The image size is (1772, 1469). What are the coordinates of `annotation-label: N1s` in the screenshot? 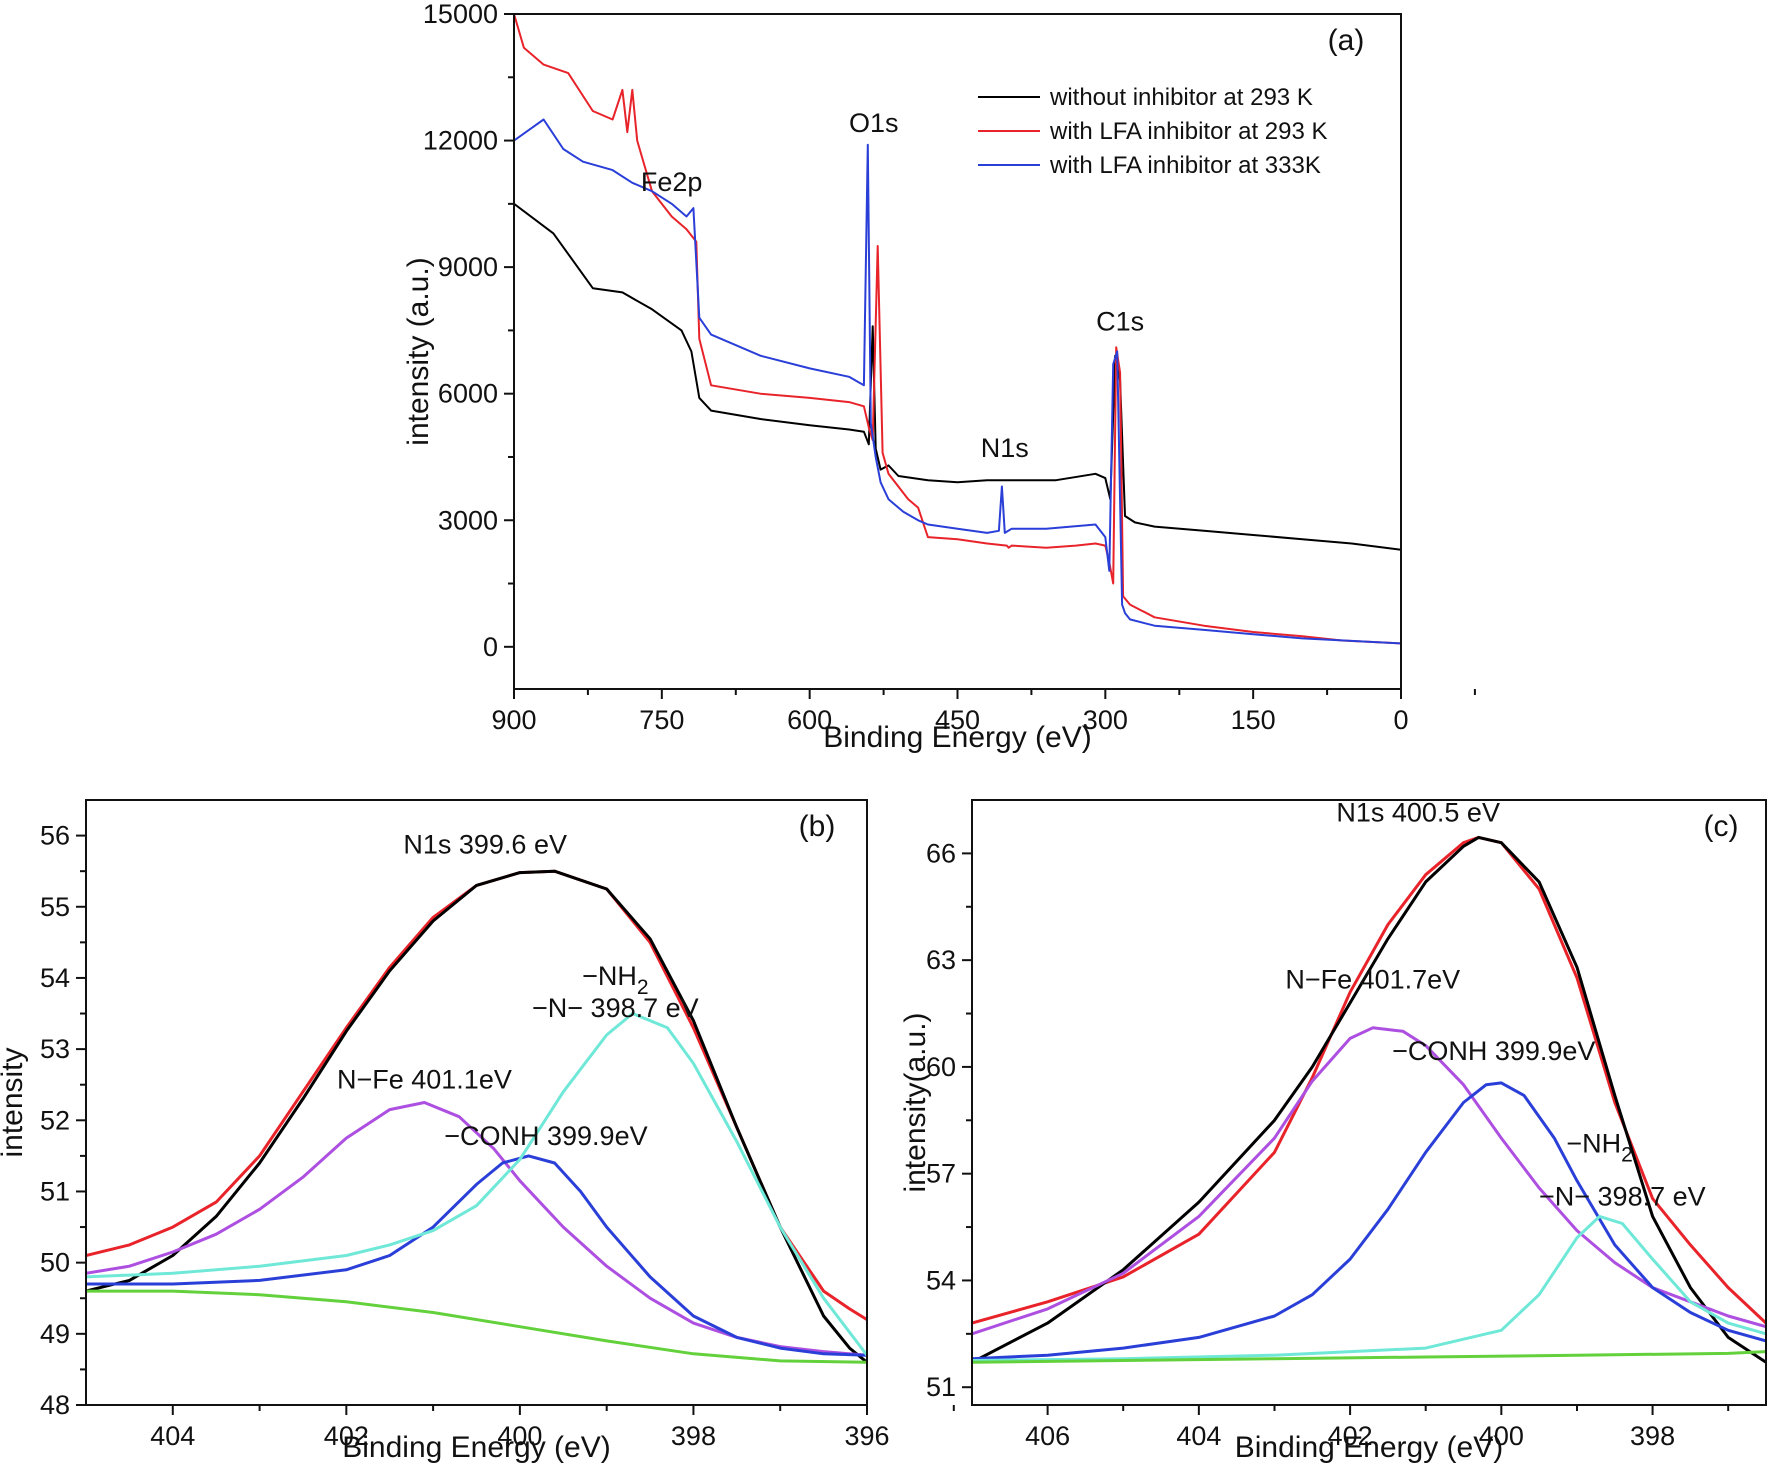 It's located at (1005, 448).